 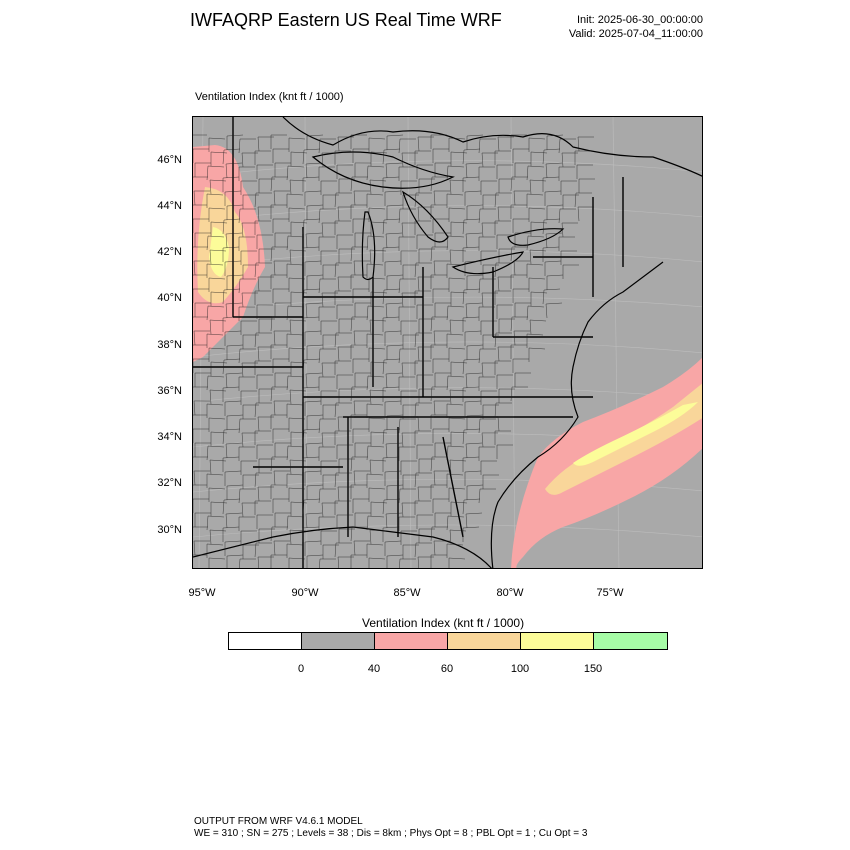 What do you see at coordinates (169, 437) in the screenshot?
I see `lat-label: 34°N` at bounding box center [169, 437].